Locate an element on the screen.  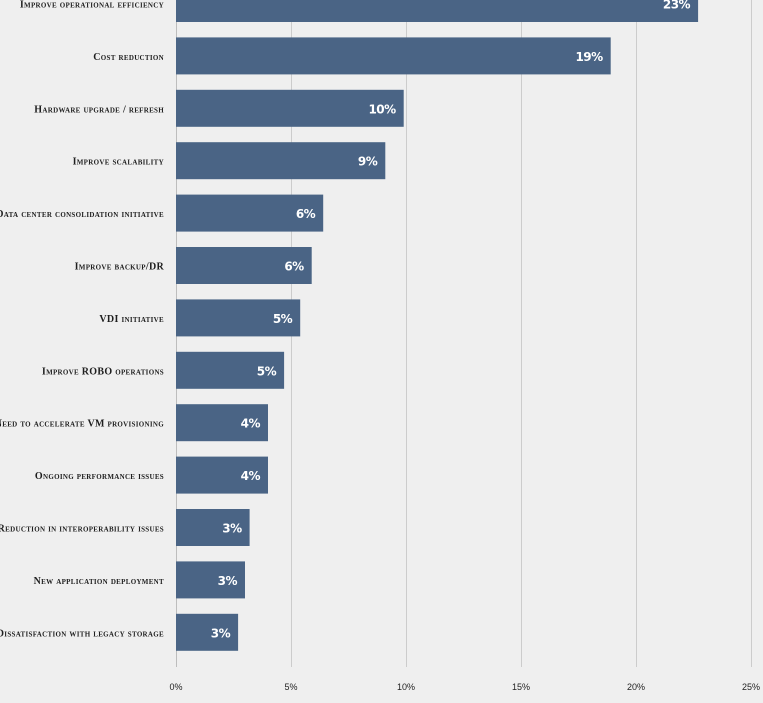
x-axis-ticks: 0% 5% 10% 15% 20% 25% is located at coordinates (464, 687).